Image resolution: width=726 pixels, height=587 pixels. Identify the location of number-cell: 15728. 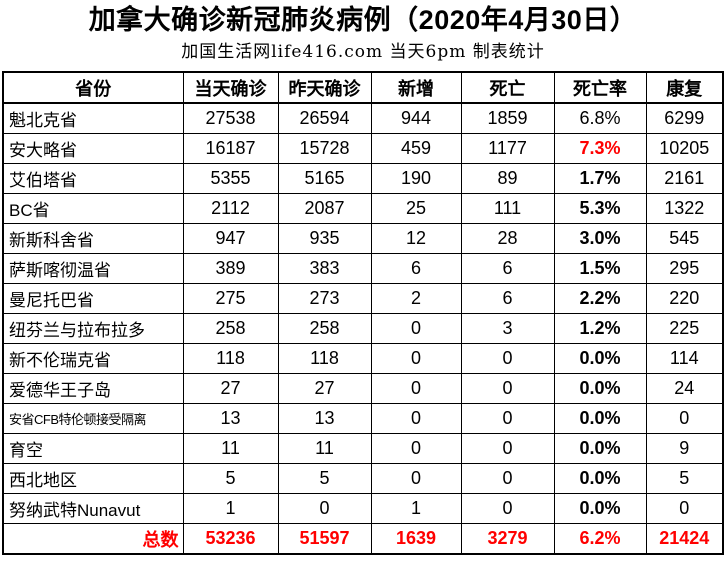
(324, 148).